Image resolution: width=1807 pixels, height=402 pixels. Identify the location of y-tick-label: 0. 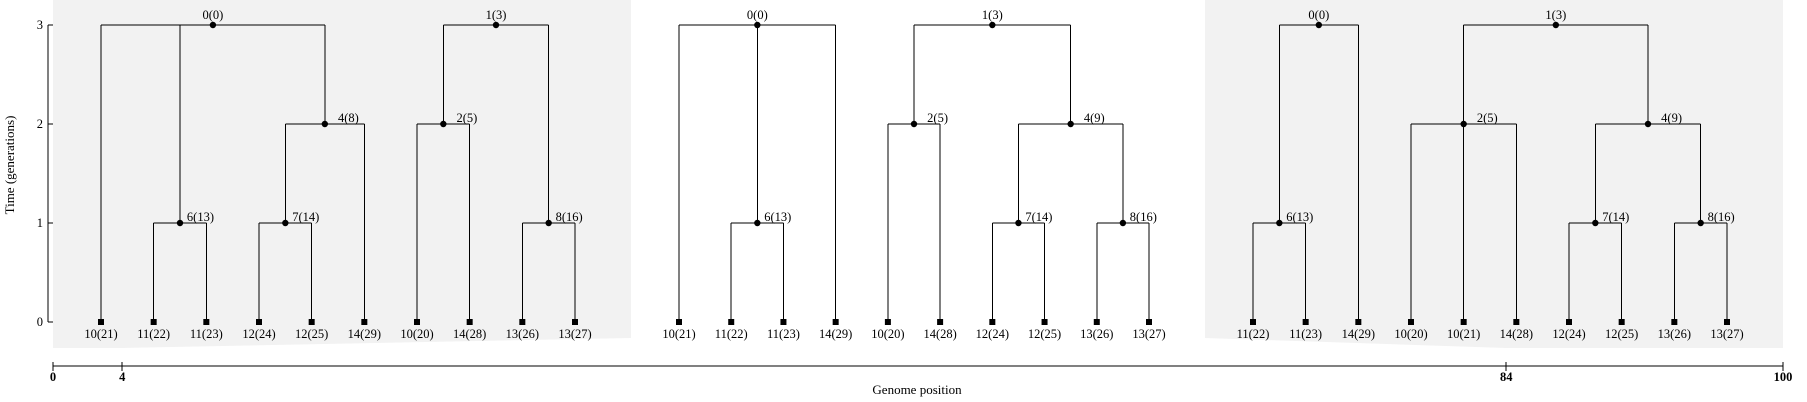
(40, 322).